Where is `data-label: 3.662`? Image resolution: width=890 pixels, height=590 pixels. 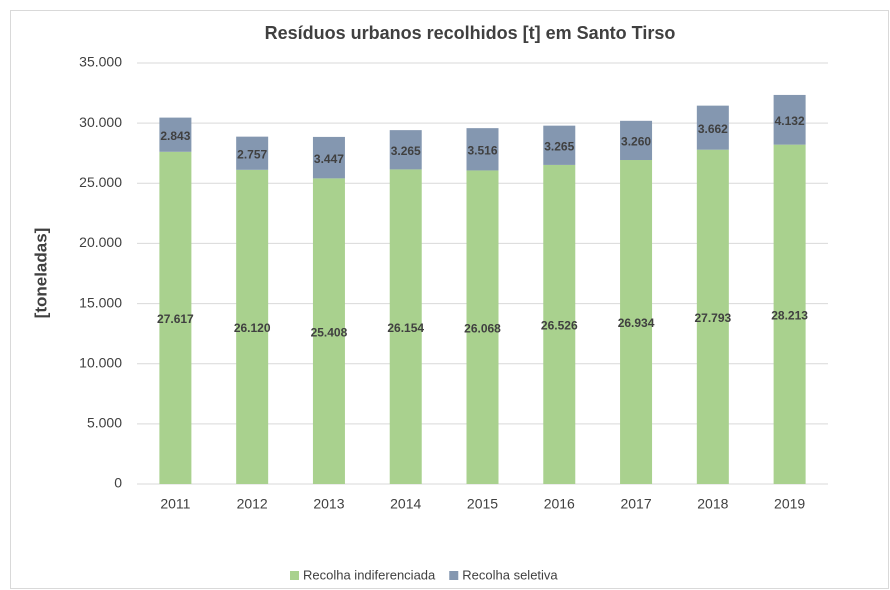
data-label: 3.662 is located at coordinates (713, 129).